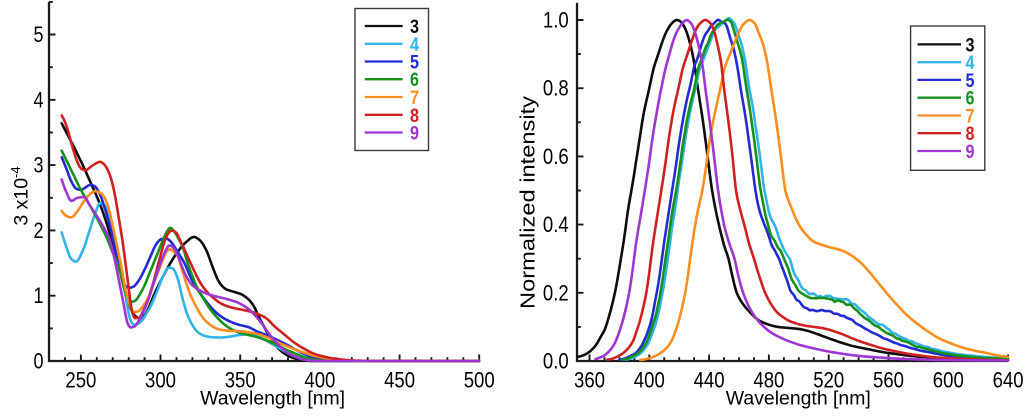 The width and height of the screenshot is (1024, 420). I want to click on svg-text: 480, so click(768, 380).